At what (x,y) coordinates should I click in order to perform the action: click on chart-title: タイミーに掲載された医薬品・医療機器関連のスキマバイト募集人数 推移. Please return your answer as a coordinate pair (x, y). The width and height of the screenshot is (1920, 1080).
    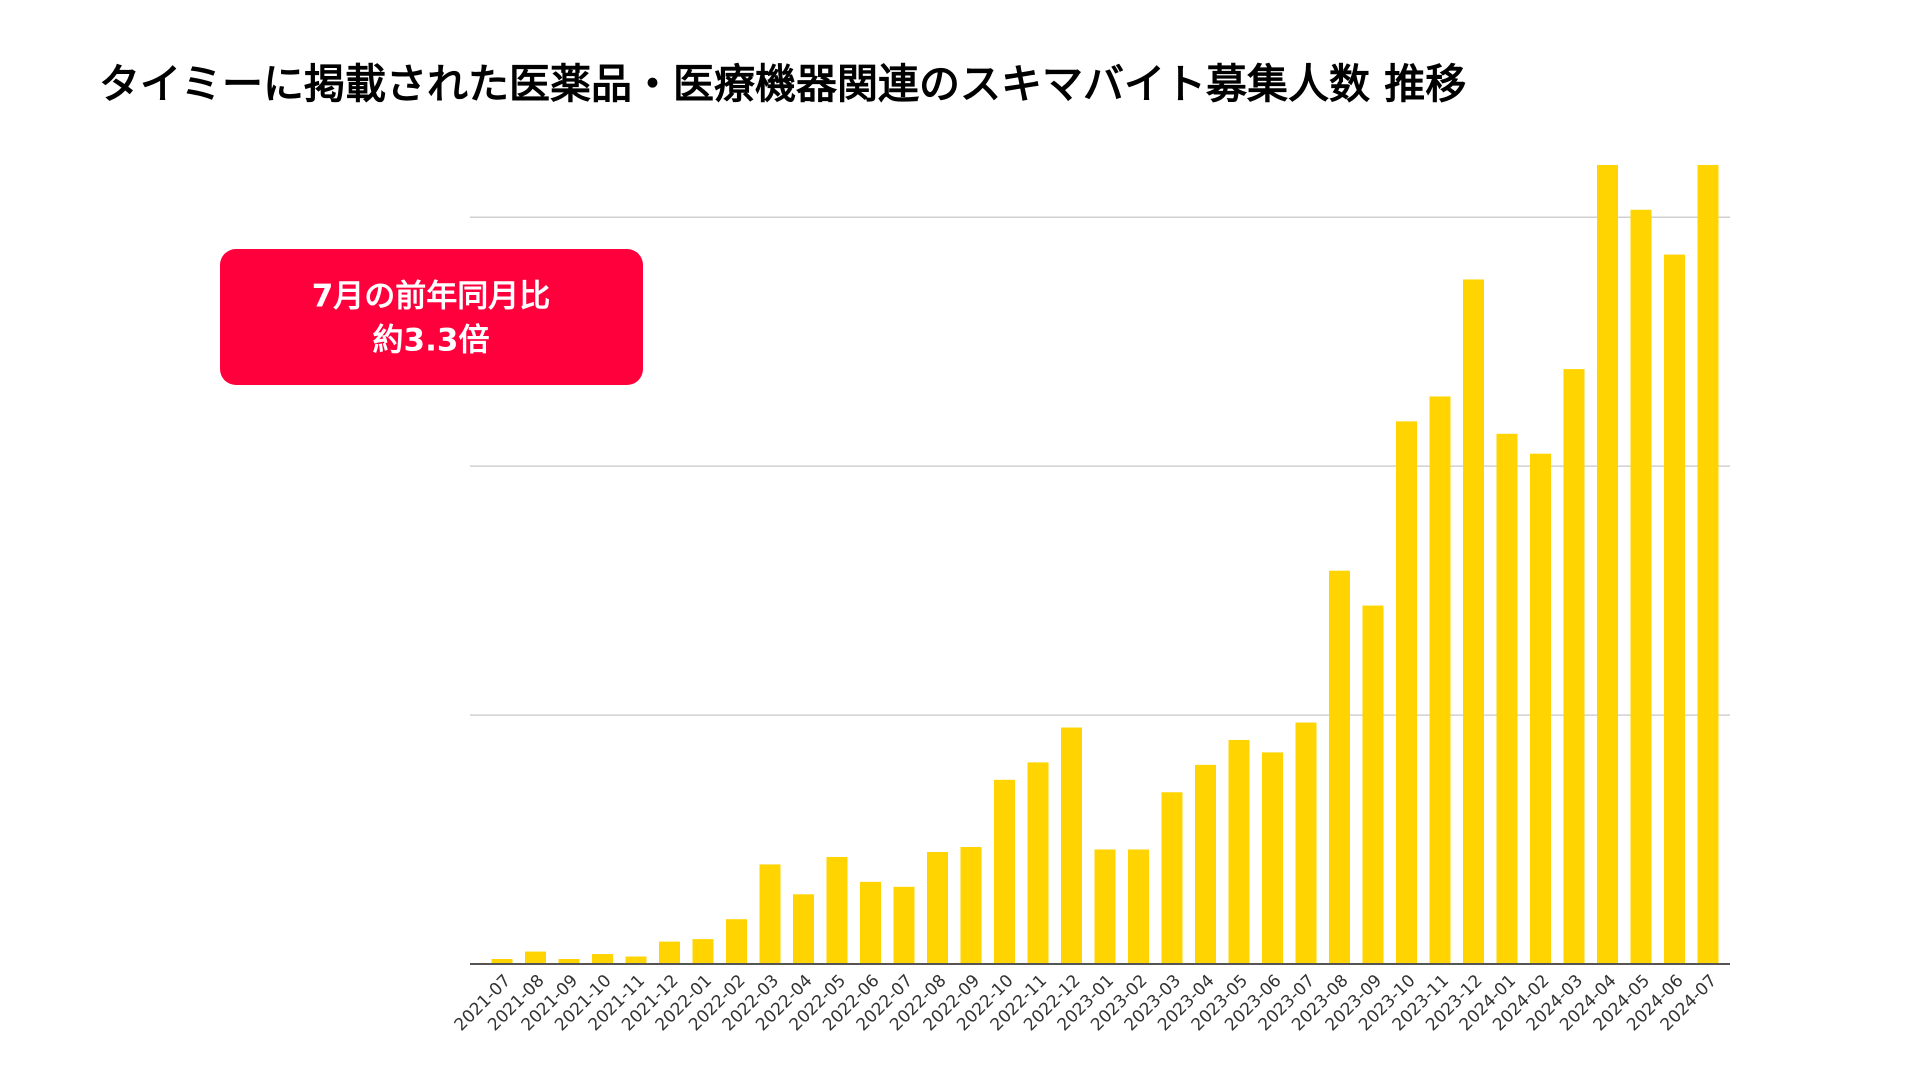
    Looking at the image, I should click on (782, 84).